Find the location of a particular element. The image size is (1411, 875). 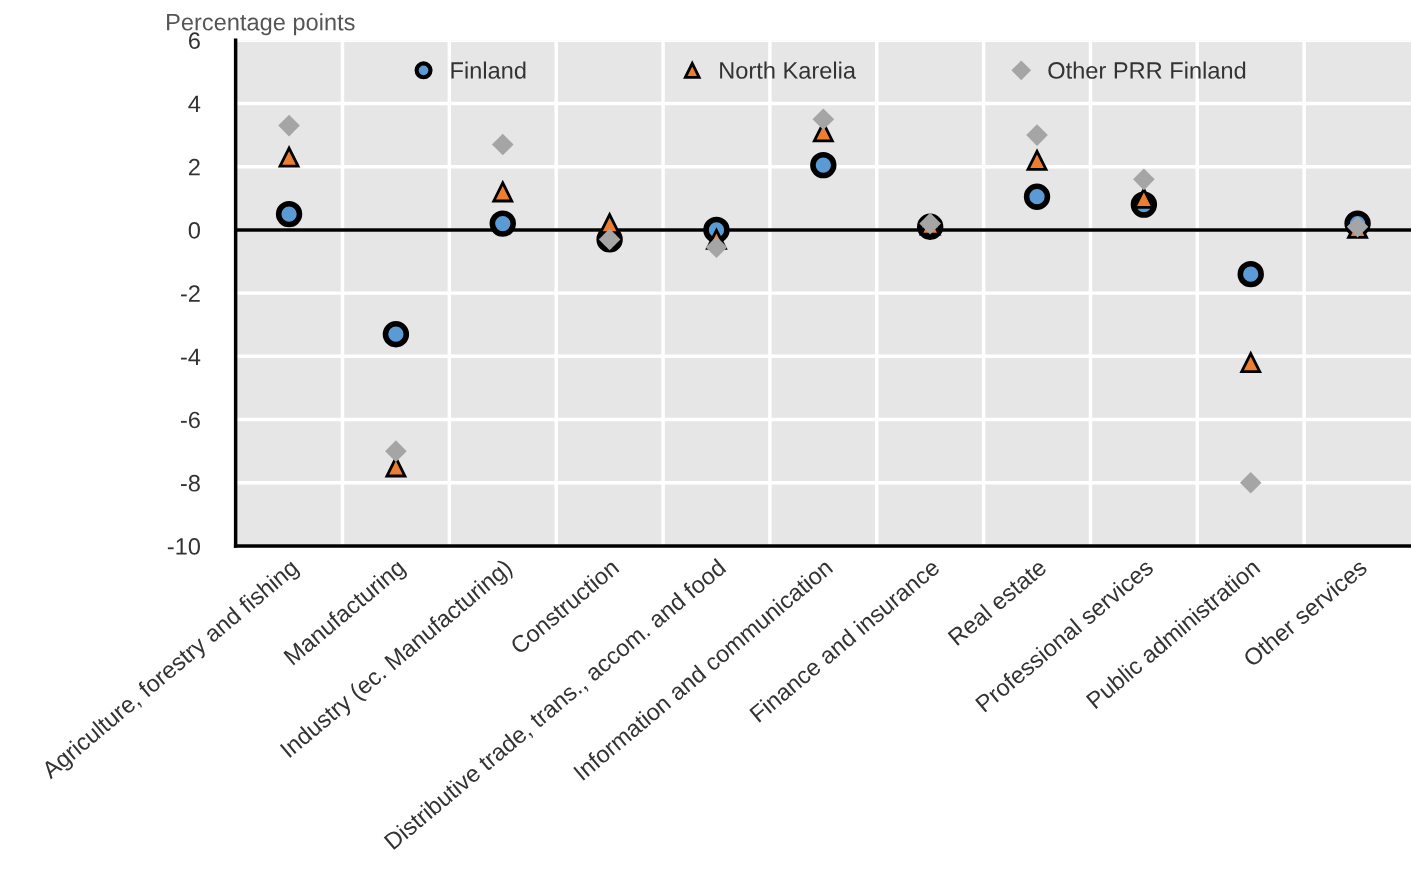

y-tick-label: -10 is located at coordinates (183, 546).